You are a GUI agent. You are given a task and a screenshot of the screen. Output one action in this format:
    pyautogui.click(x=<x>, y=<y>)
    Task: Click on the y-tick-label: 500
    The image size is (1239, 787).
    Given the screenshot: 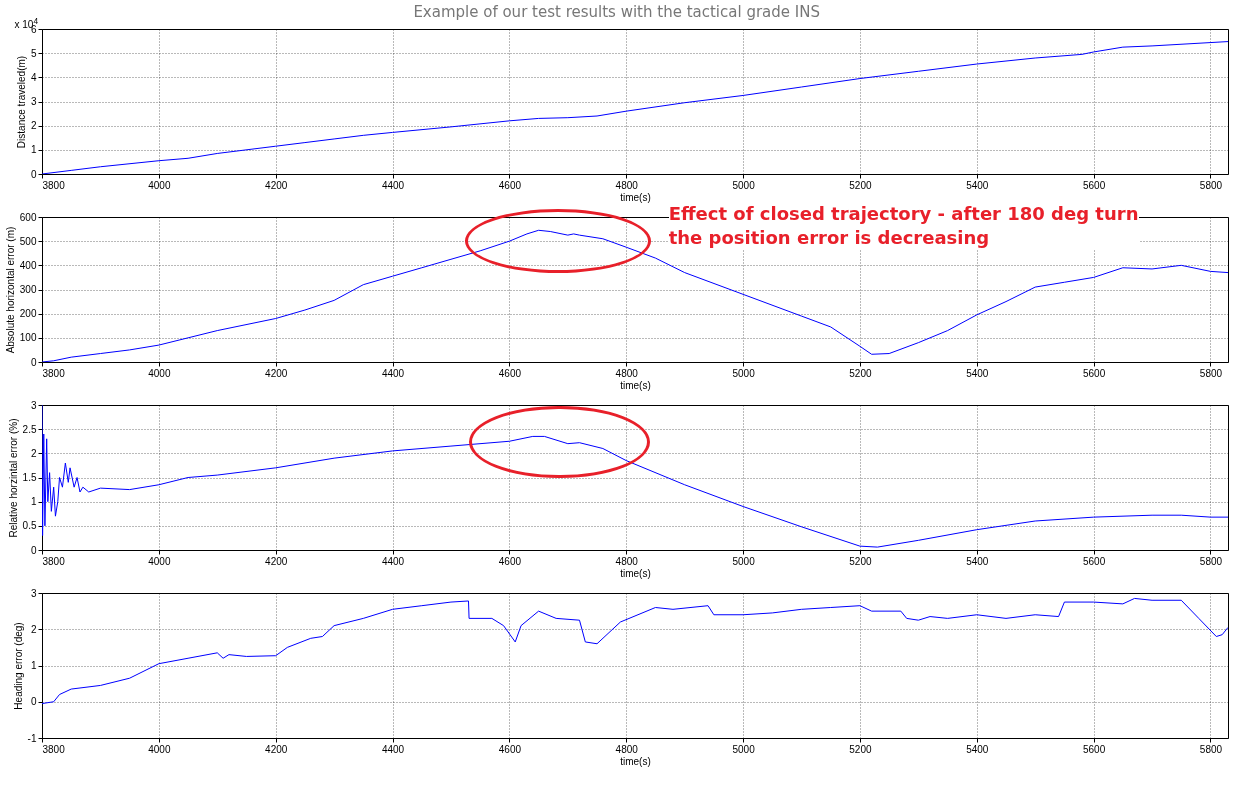 What is the action you would take?
    pyautogui.click(x=28, y=241)
    